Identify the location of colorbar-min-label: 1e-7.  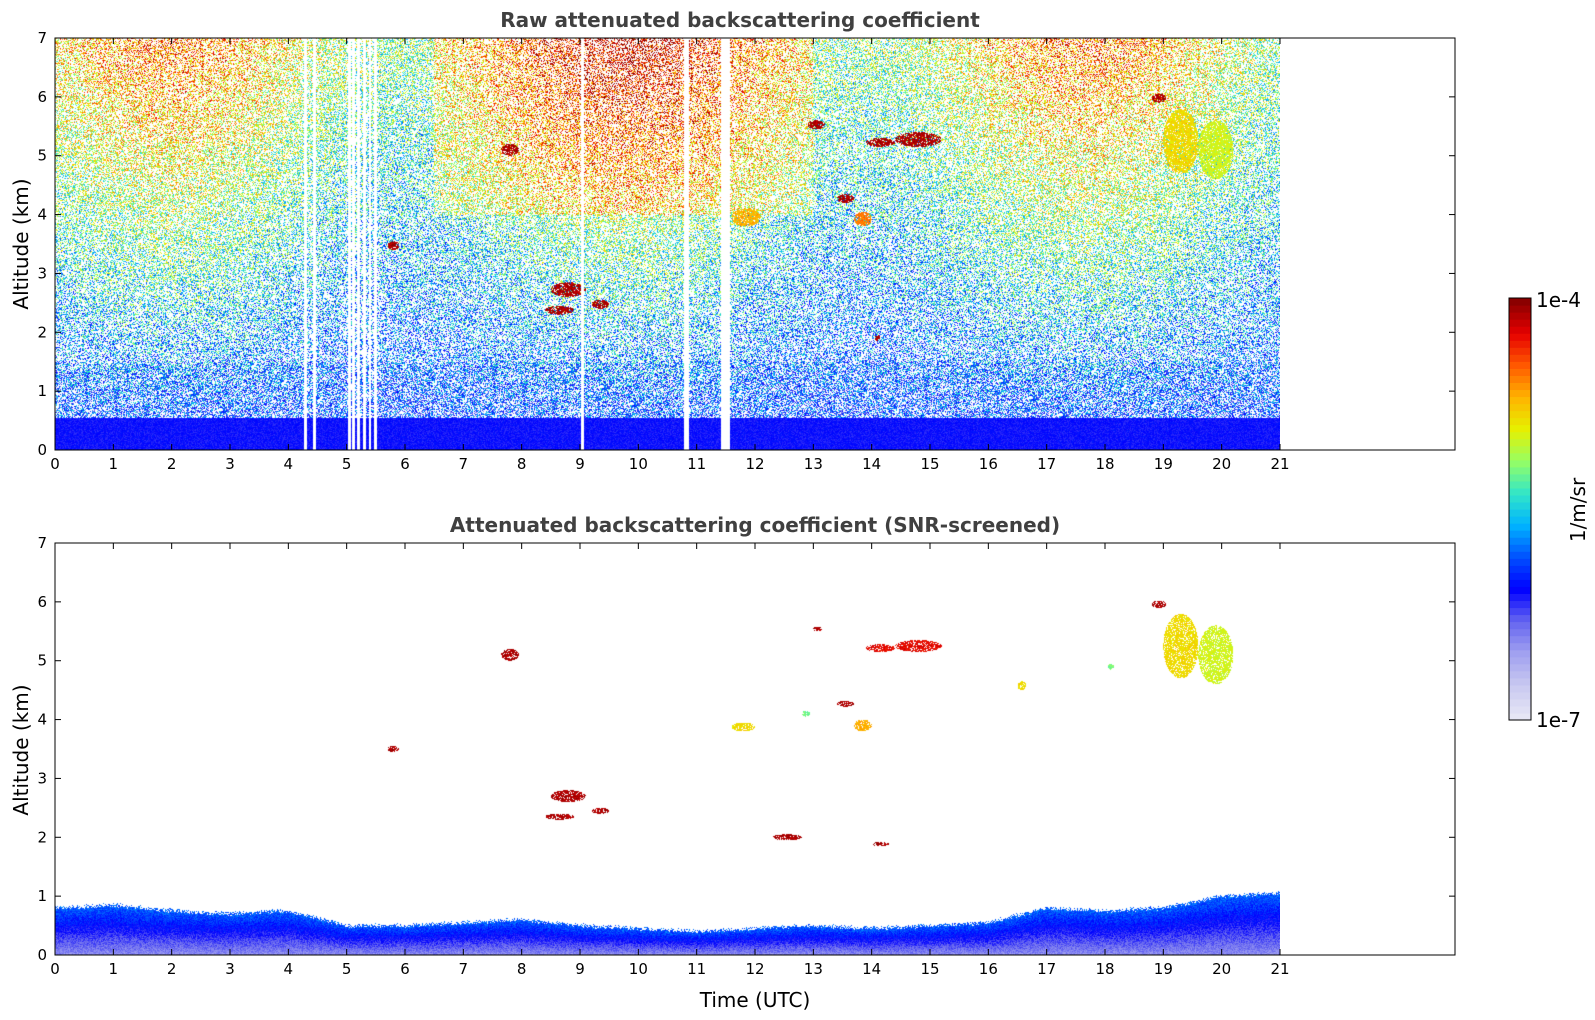
(1558, 720).